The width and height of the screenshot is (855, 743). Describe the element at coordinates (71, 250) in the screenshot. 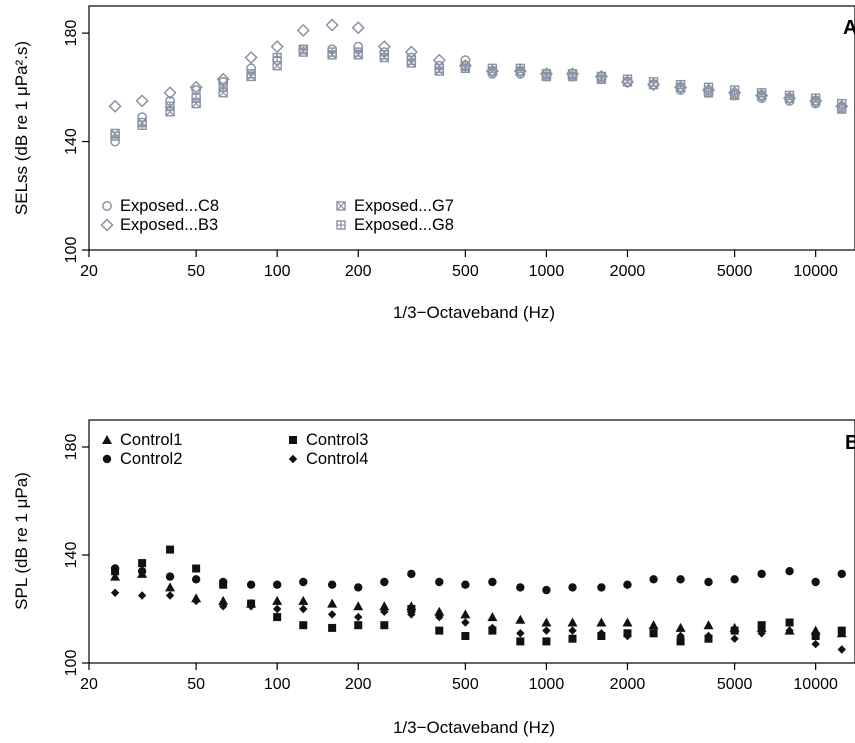

I see `panel-a-y-tick-label: 100` at that location.